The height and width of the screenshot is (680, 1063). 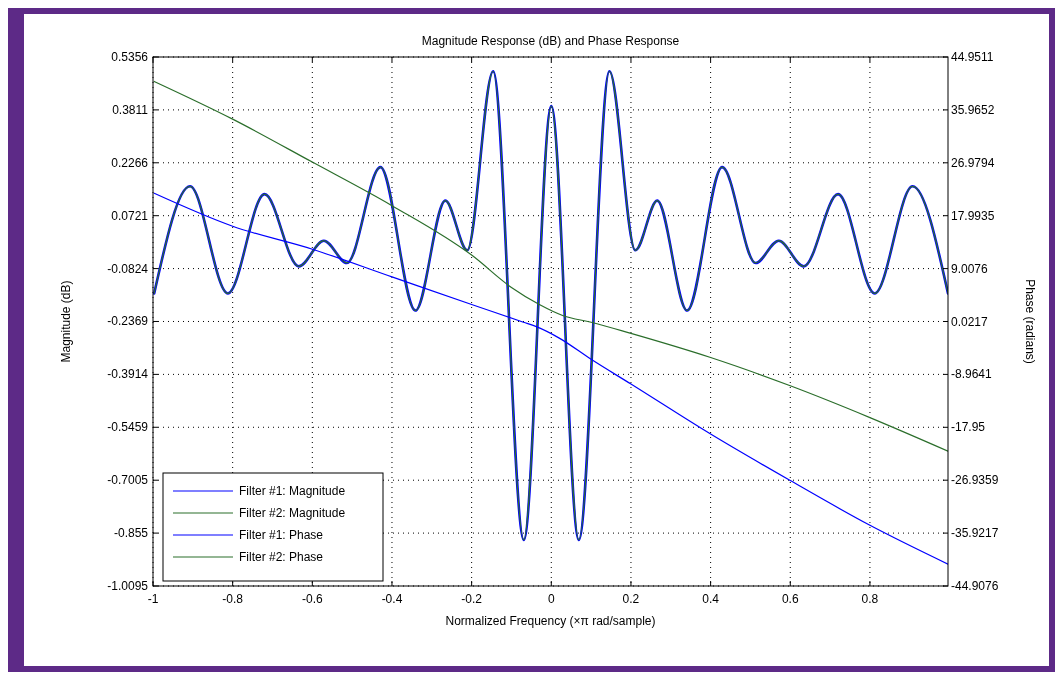 I want to click on y-tick-label: -0.0824, so click(x=128, y=268).